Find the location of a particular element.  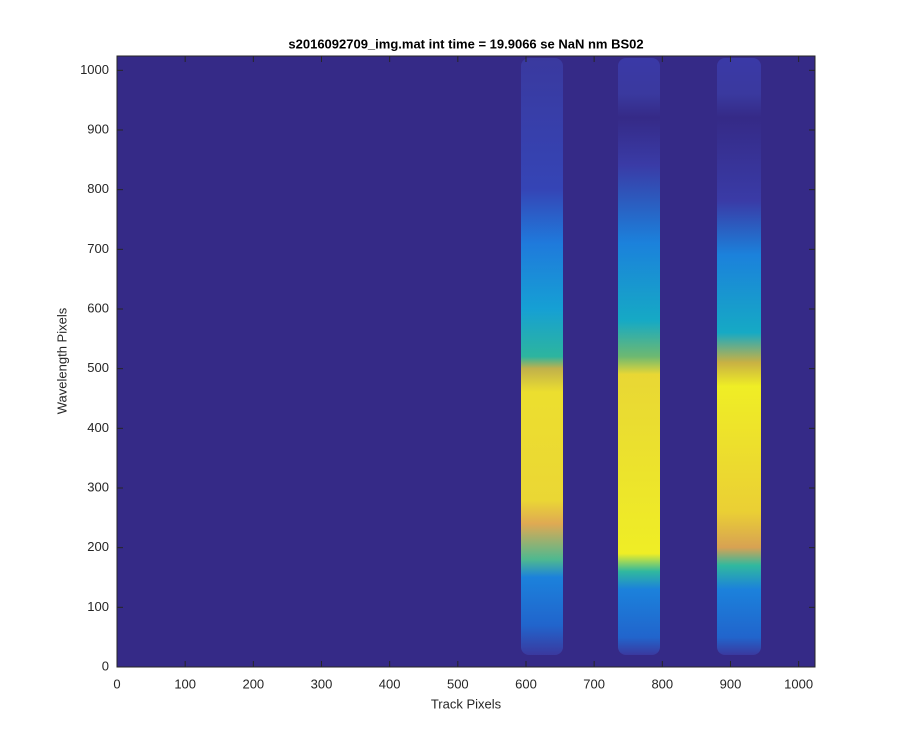

y-tick-label: 200 is located at coordinates (98, 546).